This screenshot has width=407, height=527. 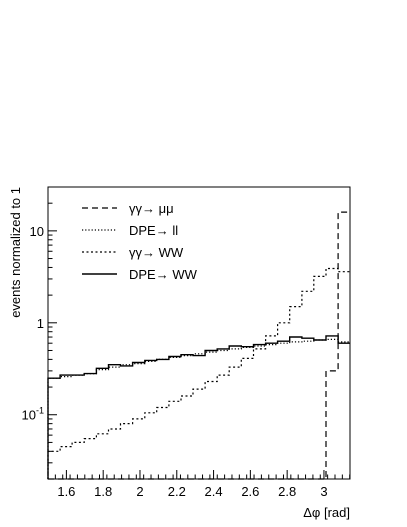 What do you see at coordinates (153, 230) in the screenshot?
I see `legend-label-1: DPE→ ll` at bounding box center [153, 230].